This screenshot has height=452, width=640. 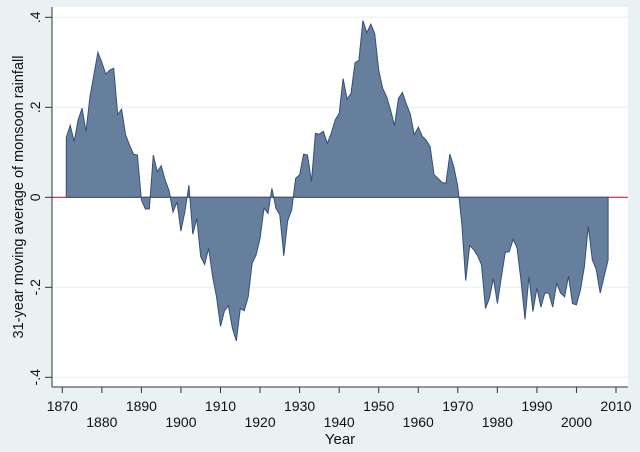 I want to click on x-tick-label: 1870, so click(x=62, y=406).